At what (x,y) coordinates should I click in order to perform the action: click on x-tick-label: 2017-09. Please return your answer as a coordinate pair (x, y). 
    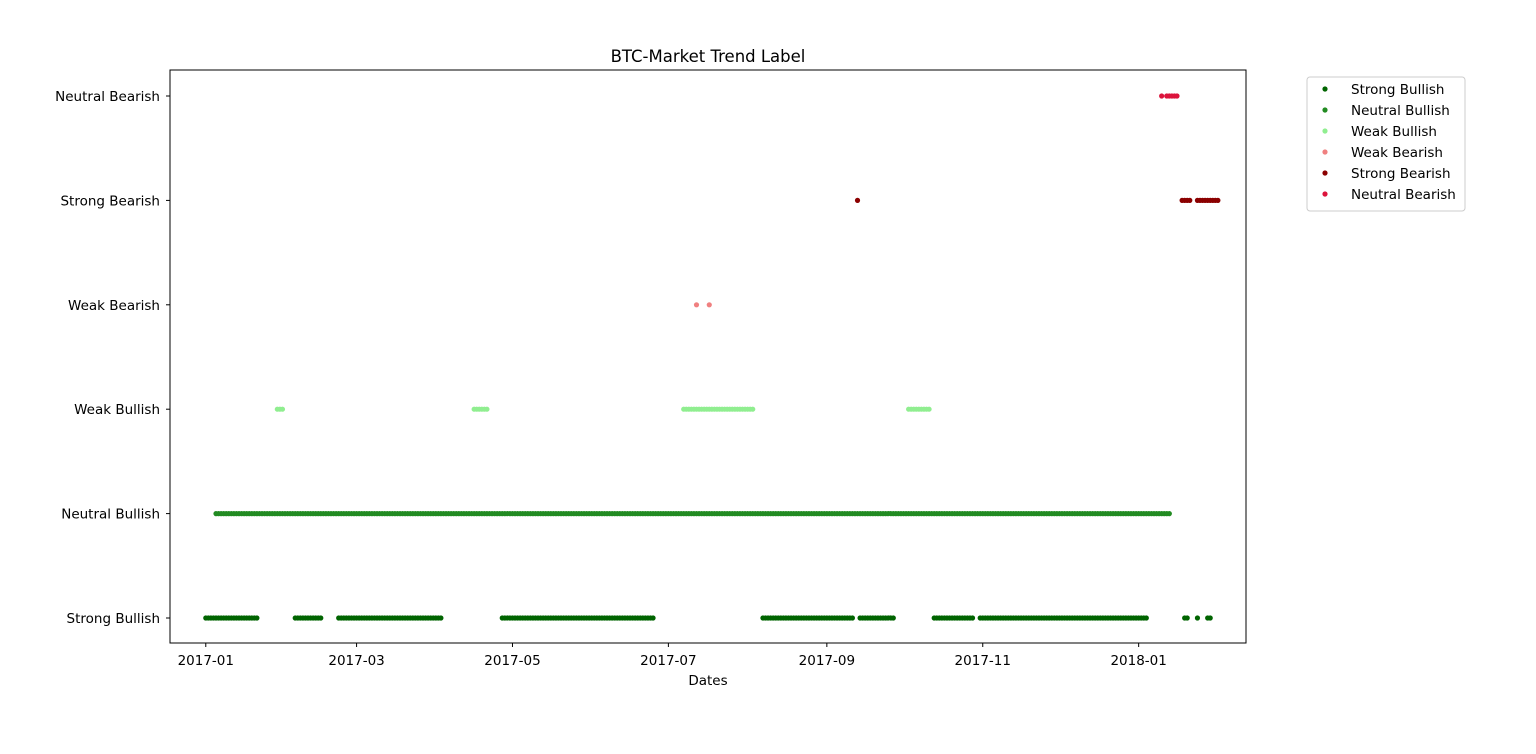
    Looking at the image, I should click on (827, 661).